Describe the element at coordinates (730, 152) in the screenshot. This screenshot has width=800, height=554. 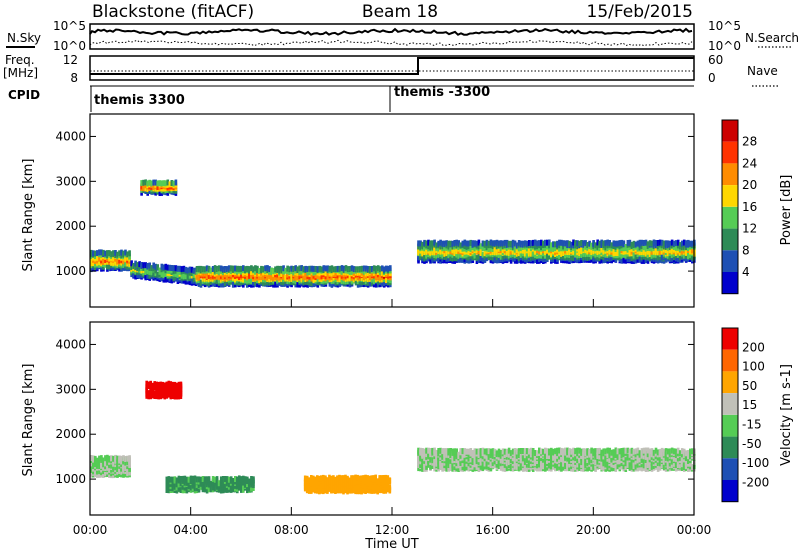
I see `colorbar-swatch` at that location.